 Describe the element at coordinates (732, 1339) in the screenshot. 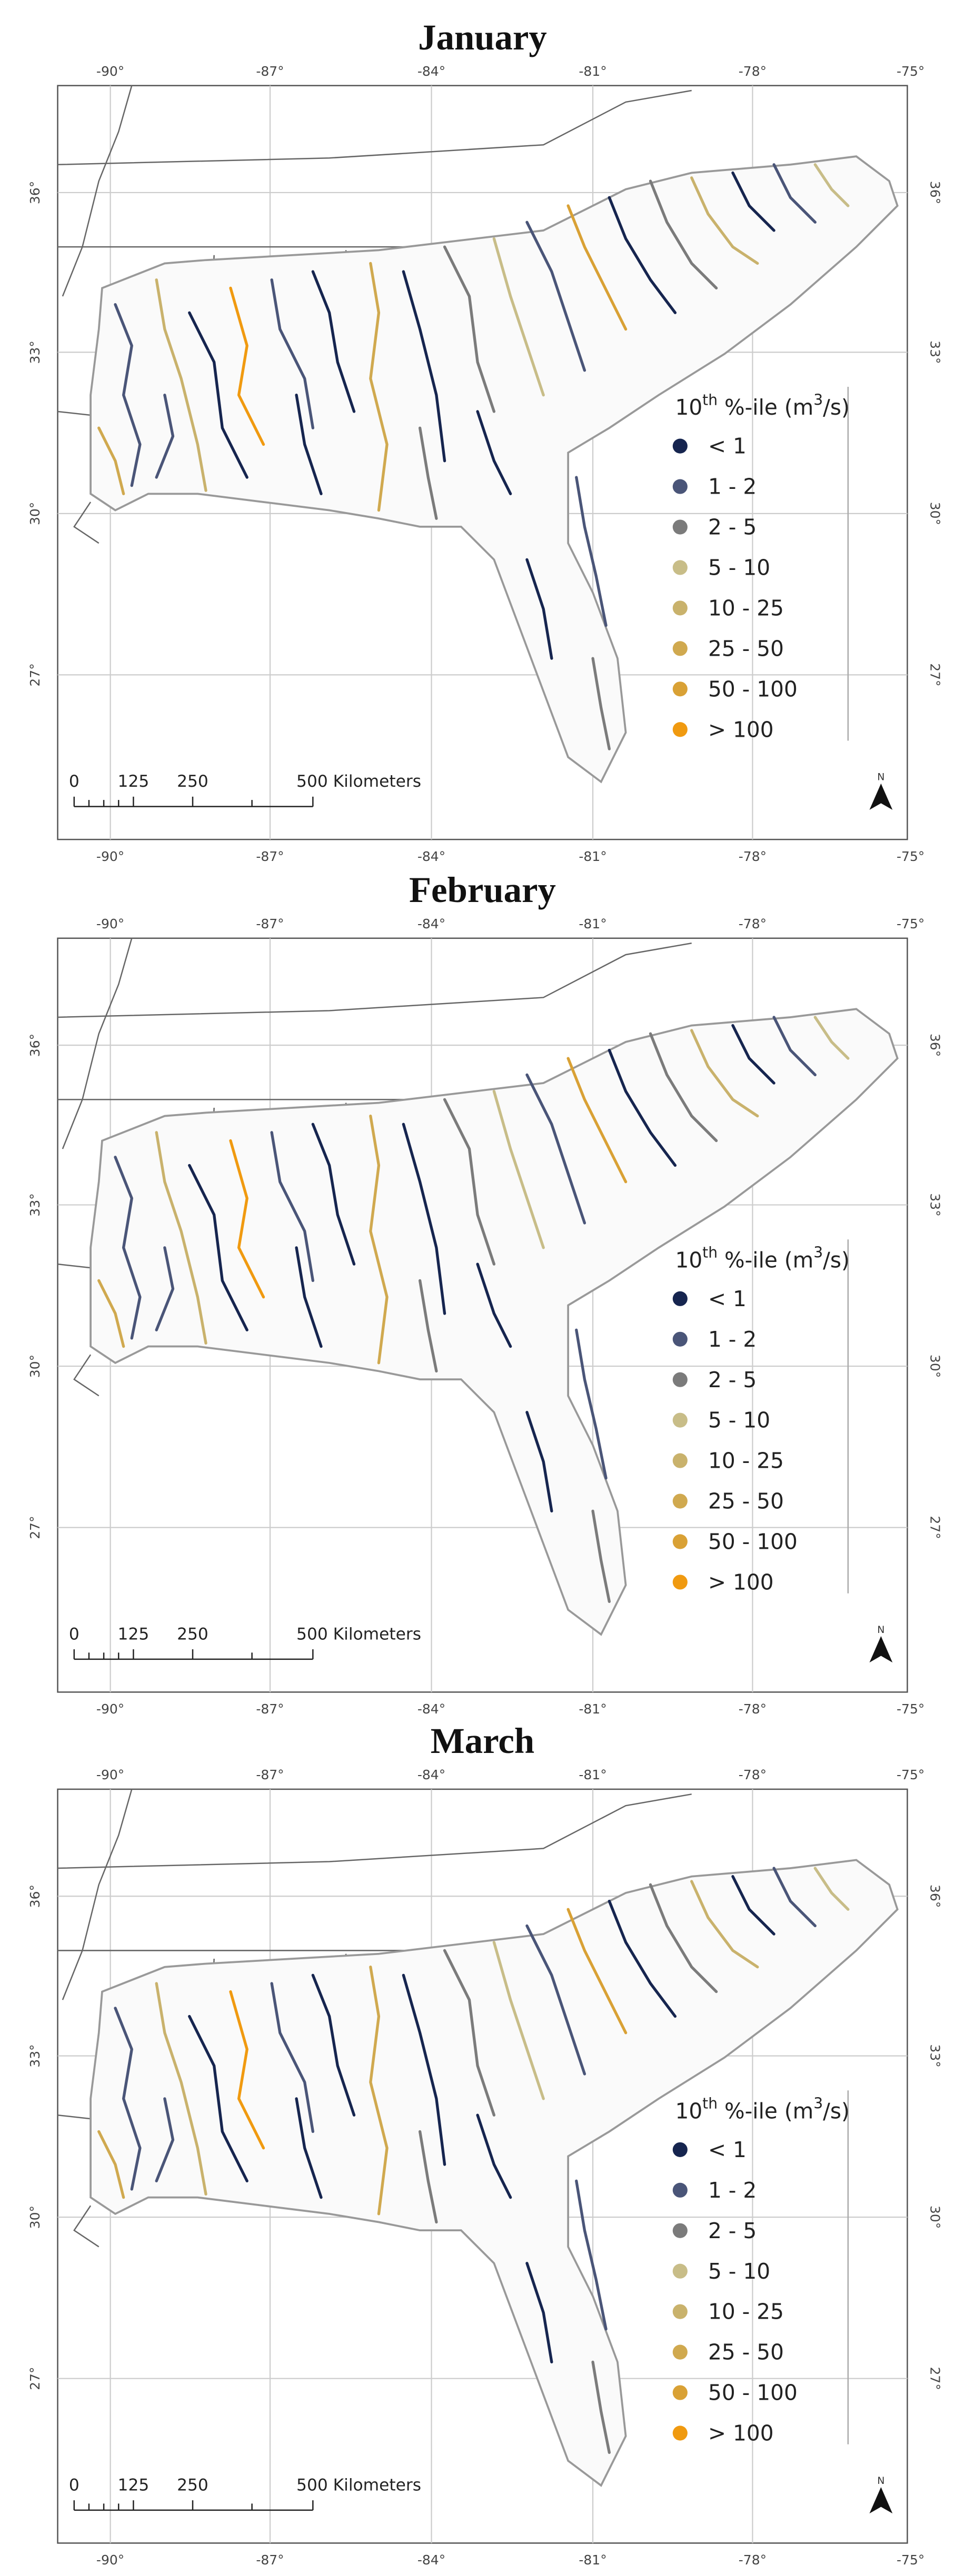

I see `legend-label: 1 - 2` at that location.